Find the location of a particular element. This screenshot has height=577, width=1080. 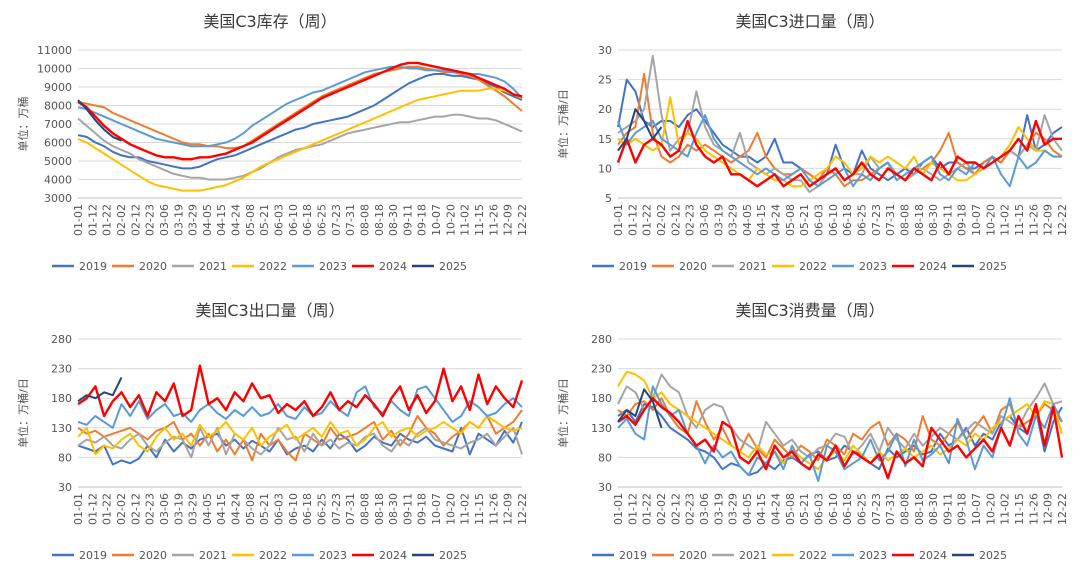

y-tick-label: 5000 is located at coordinates (58, 161).